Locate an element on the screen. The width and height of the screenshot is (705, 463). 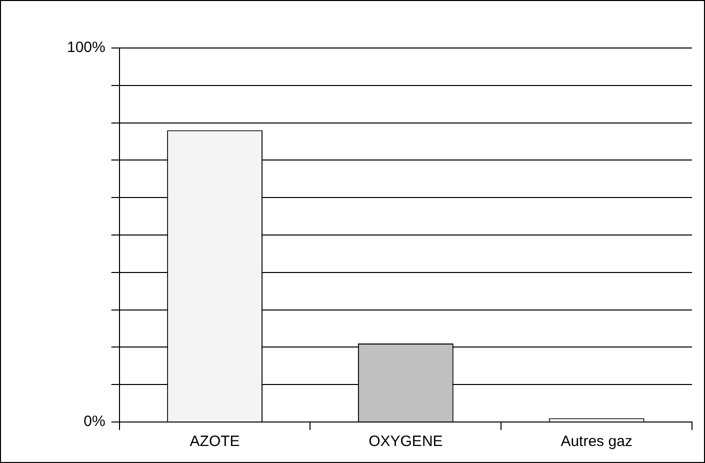
x-tick-label: Autres gaz is located at coordinates (596, 441).